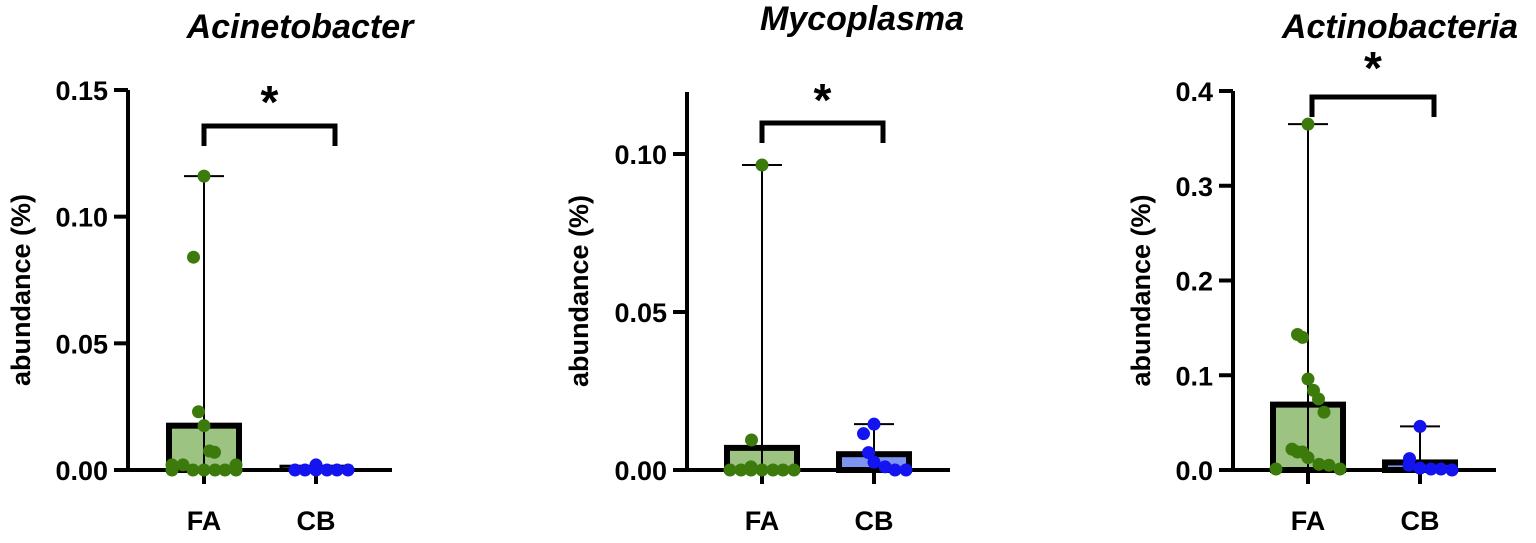 This screenshot has height=543, width=1536. What do you see at coordinates (1399, 27) in the screenshot?
I see `chart-title: Actinobacteria` at bounding box center [1399, 27].